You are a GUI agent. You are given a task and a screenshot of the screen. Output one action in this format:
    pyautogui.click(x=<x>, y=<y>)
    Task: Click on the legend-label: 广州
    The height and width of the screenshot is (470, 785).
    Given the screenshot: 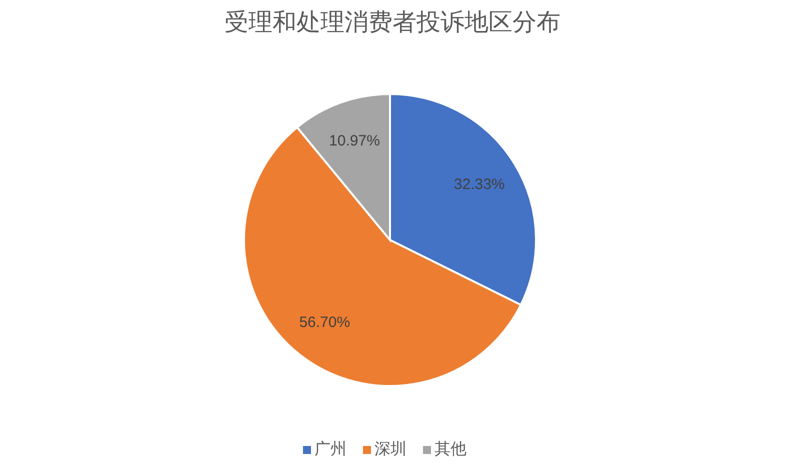 What is the action you would take?
    pyautogui.click(x=330, y=448)
    